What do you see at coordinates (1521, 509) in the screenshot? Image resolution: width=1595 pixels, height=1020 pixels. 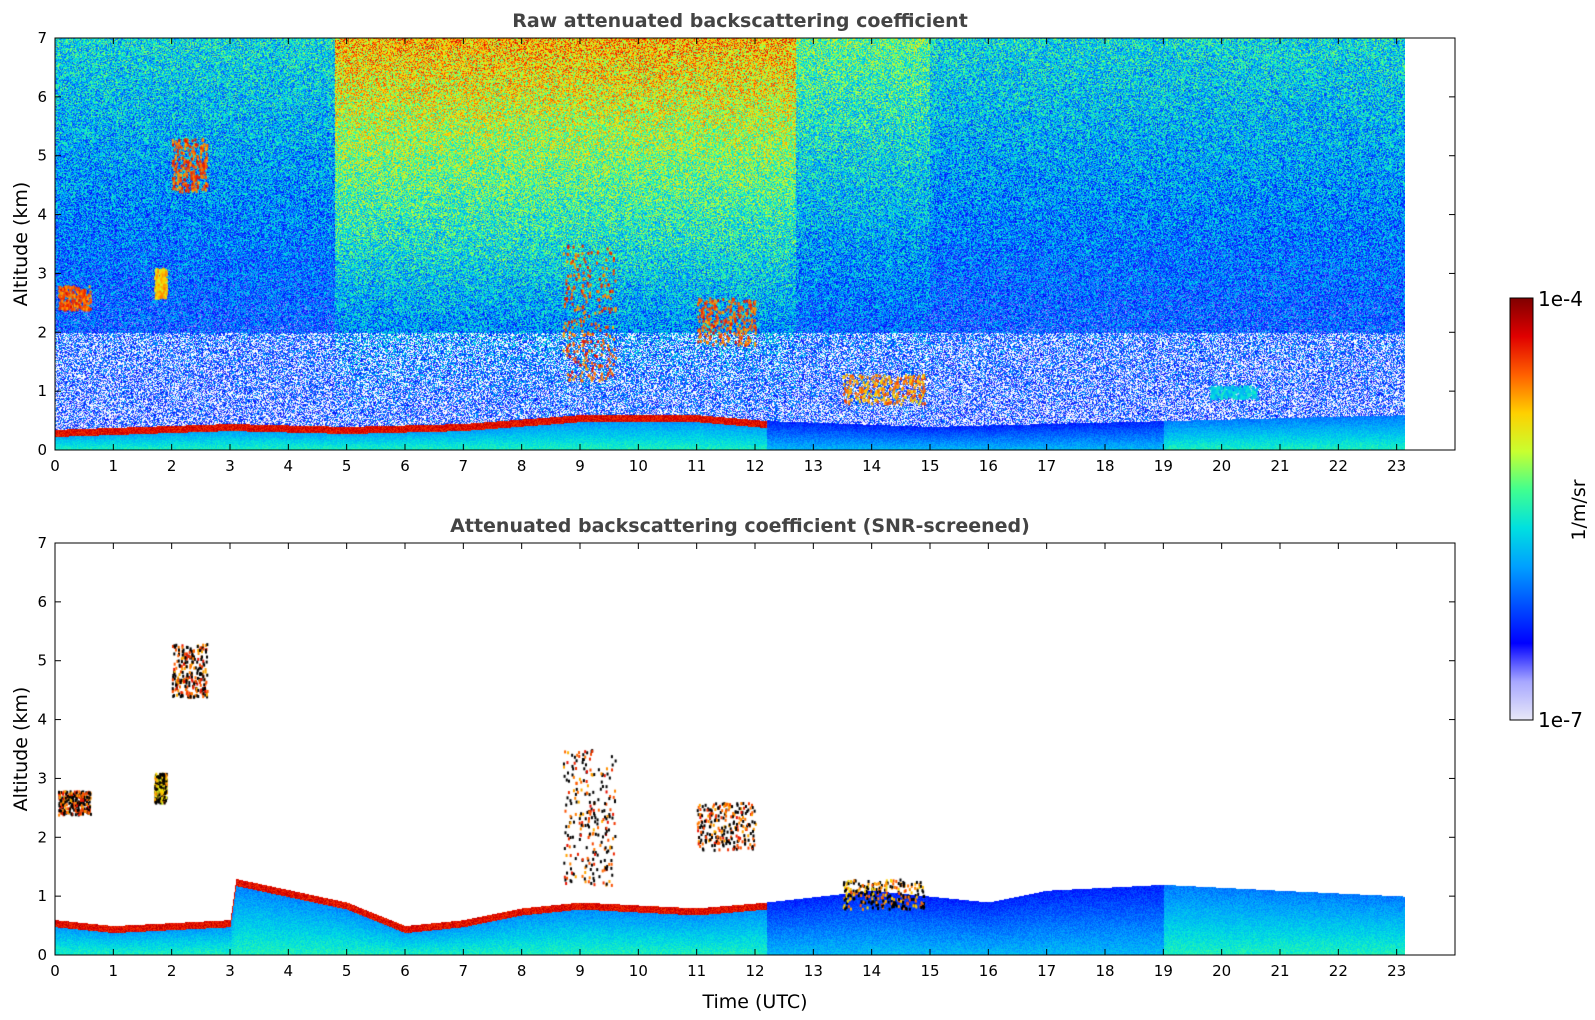 I see `colorbar-gradient` at bounding box center [1521, 509].